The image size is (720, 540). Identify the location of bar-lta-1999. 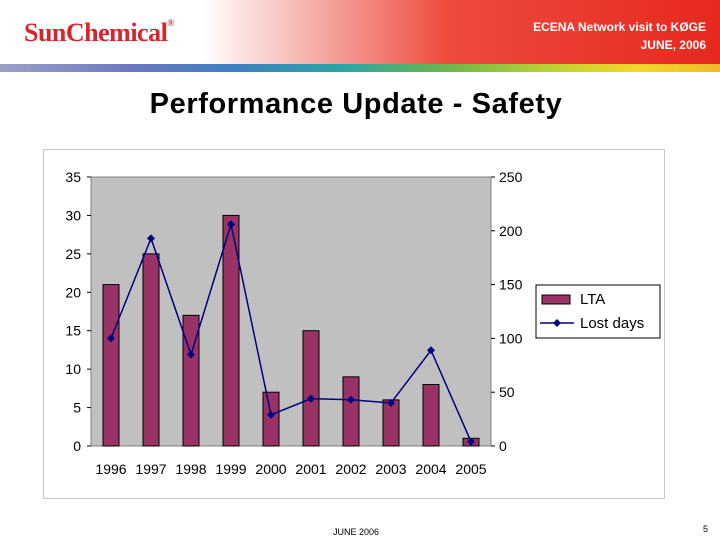
(231, 330).